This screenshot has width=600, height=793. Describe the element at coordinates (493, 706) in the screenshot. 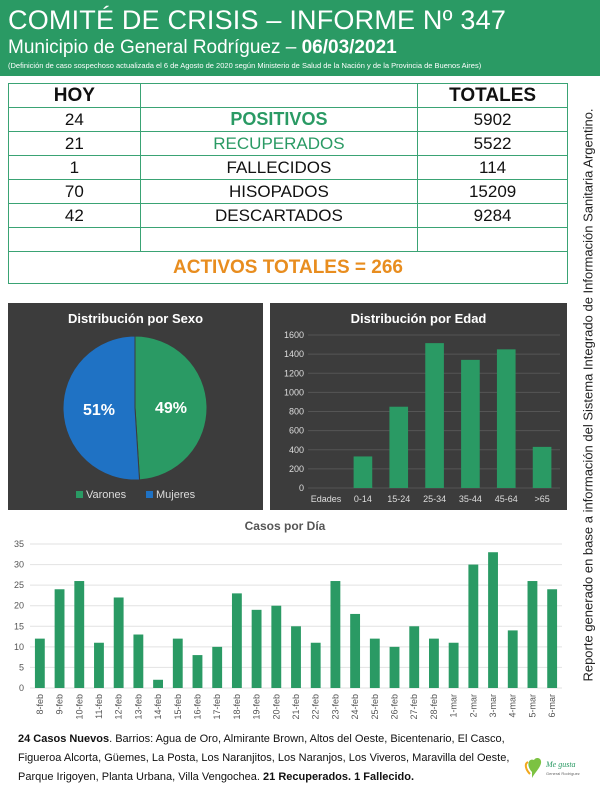

I see `x-tick-label: 3-mar` at that location.